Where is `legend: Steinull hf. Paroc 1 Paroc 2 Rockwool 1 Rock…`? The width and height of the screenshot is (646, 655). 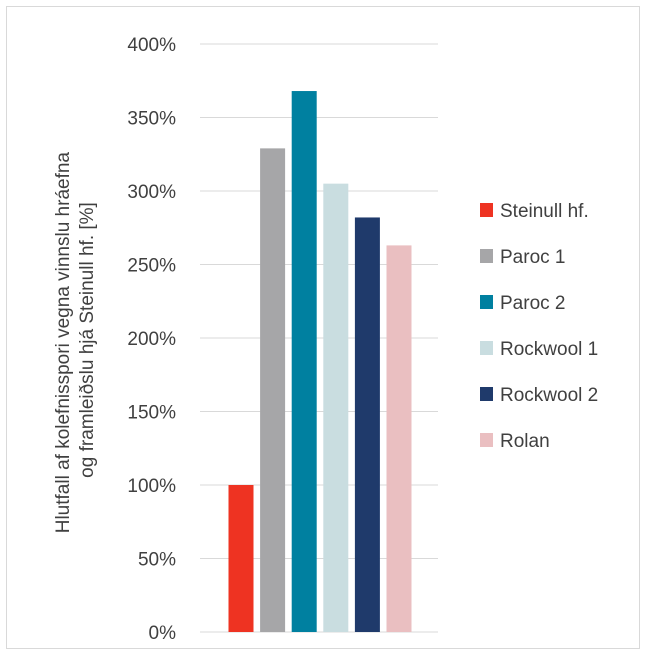 legend: Steinull hf. Paroc 1 Paroc 2 Rockwool 1 Rock… is located at coordinates (539, 326).